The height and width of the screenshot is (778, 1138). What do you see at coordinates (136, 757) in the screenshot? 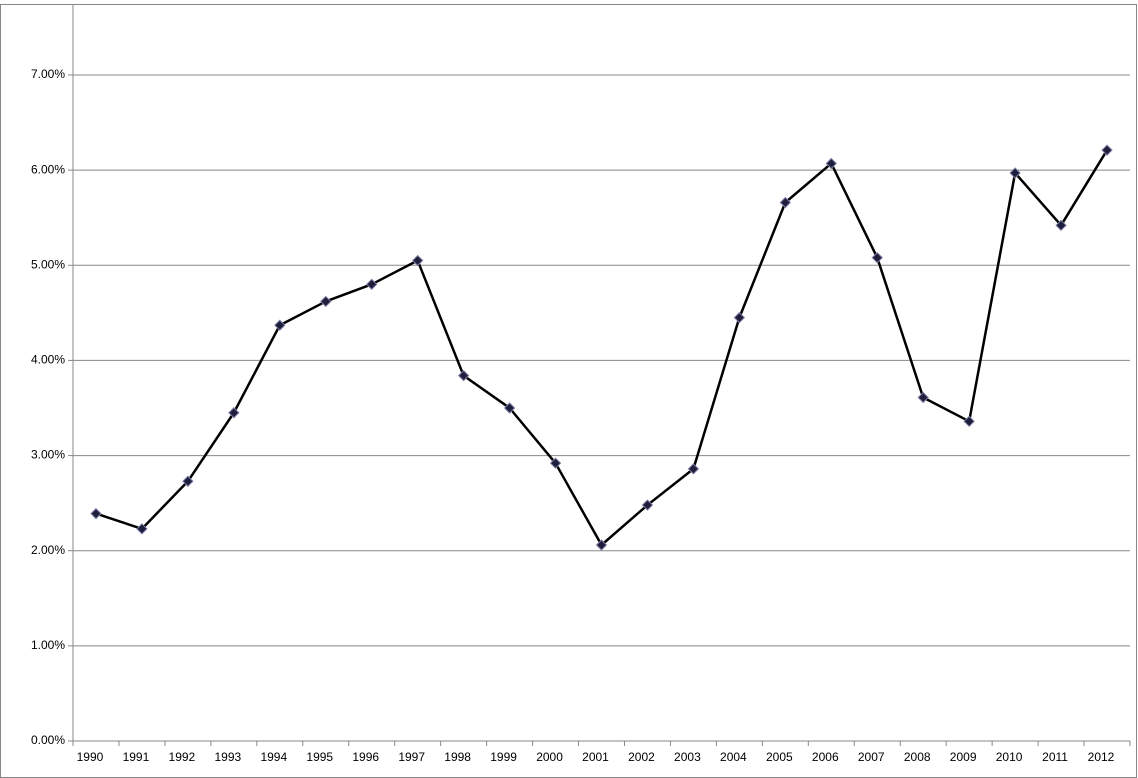
I see `x-tick-label: 1991` at bounding box center [136, 757].